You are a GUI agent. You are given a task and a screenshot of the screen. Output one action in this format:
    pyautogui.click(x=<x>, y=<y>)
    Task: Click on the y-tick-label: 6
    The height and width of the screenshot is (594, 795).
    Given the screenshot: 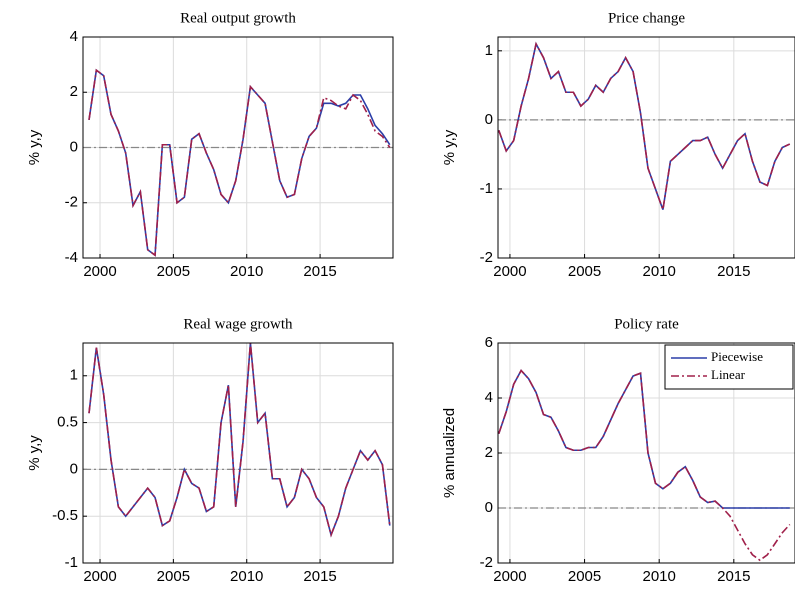 What is the action you would take?
    pyautogui.click(x=489, y=342)
    